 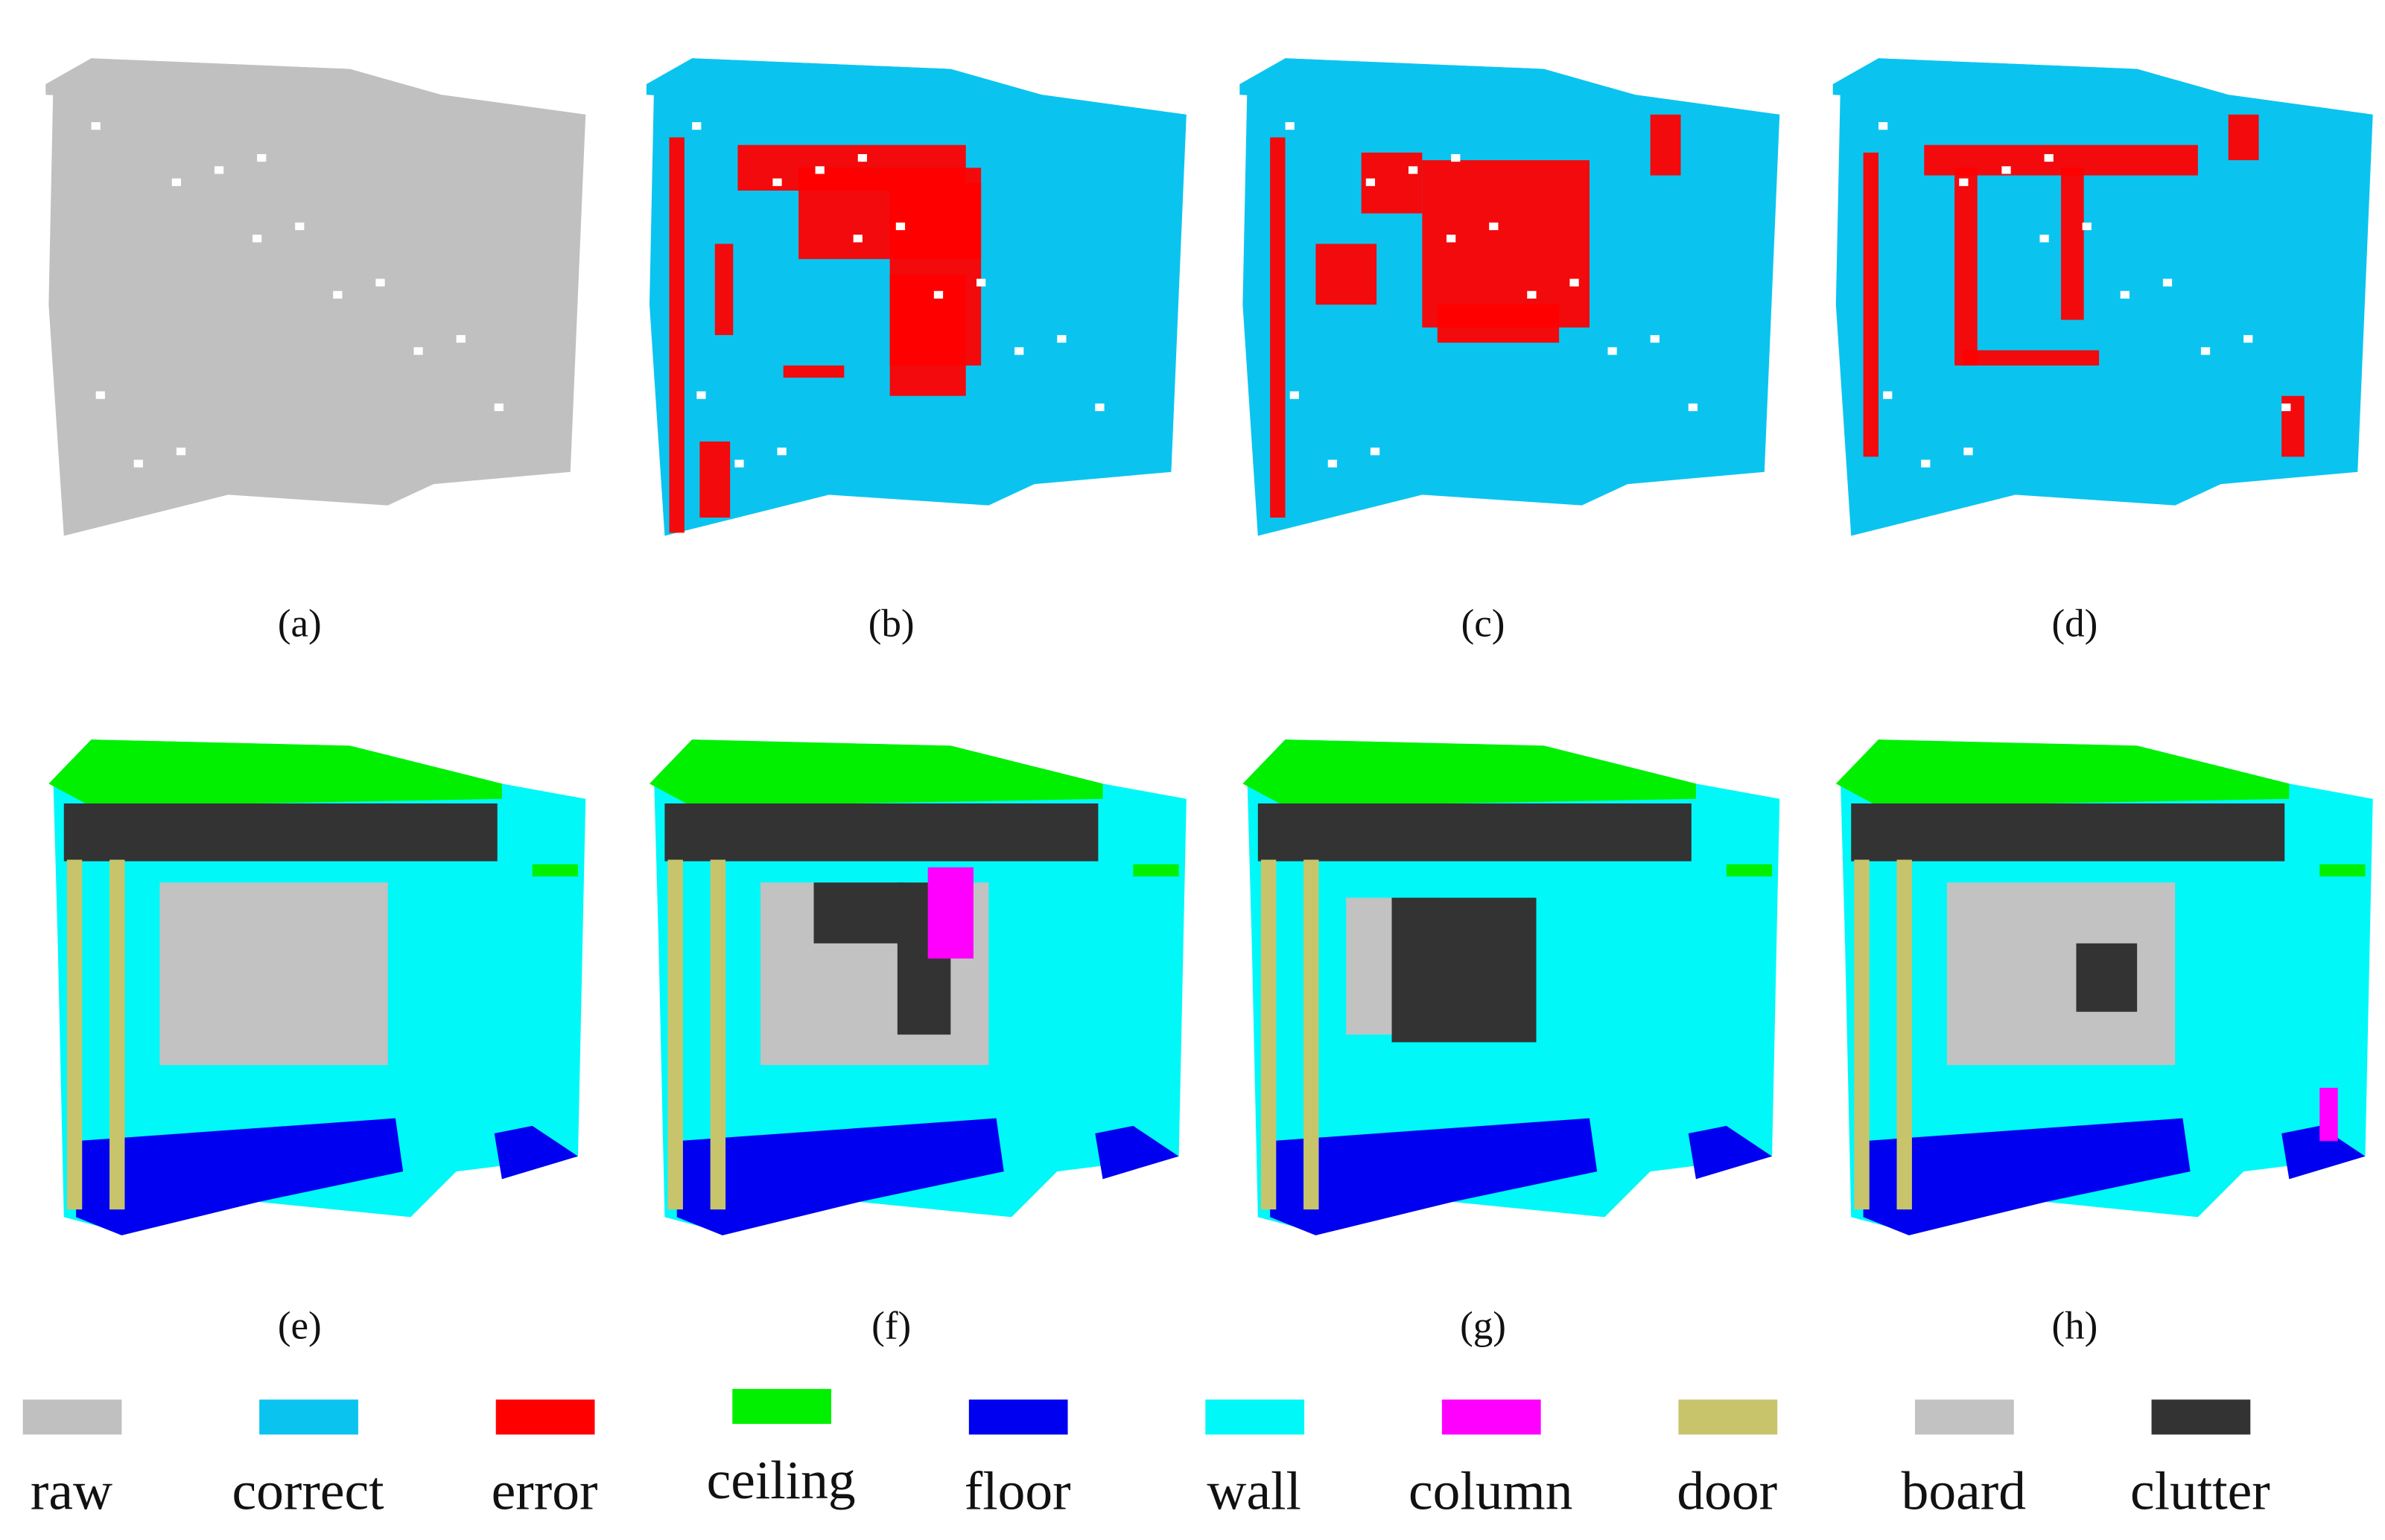 What do you see at coordinates (2074, 623) in the screenshot?
I see `panel-caption: (d)` at bounding box center [2074, 623].